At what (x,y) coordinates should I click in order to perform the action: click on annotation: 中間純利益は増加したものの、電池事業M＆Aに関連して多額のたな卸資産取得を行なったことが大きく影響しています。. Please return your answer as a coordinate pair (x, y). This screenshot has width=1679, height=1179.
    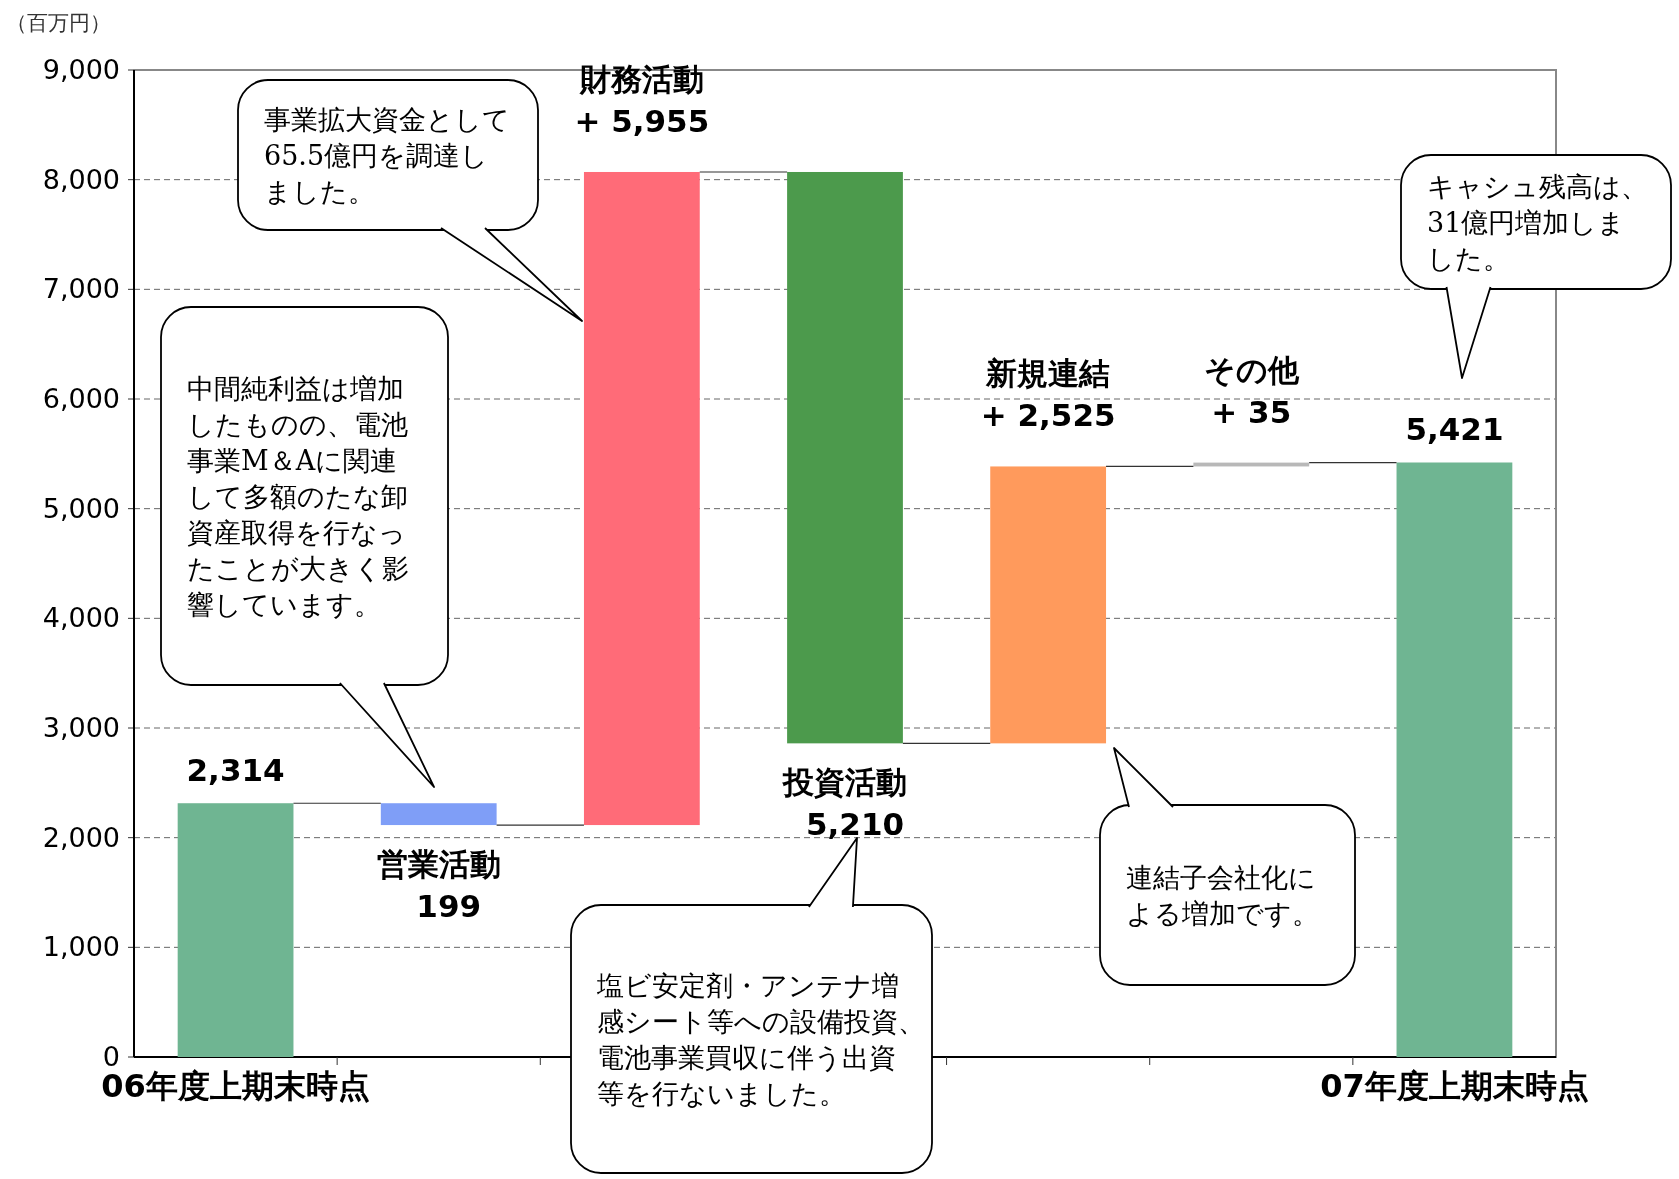
    Looking at the image, I should click on (298, 496).